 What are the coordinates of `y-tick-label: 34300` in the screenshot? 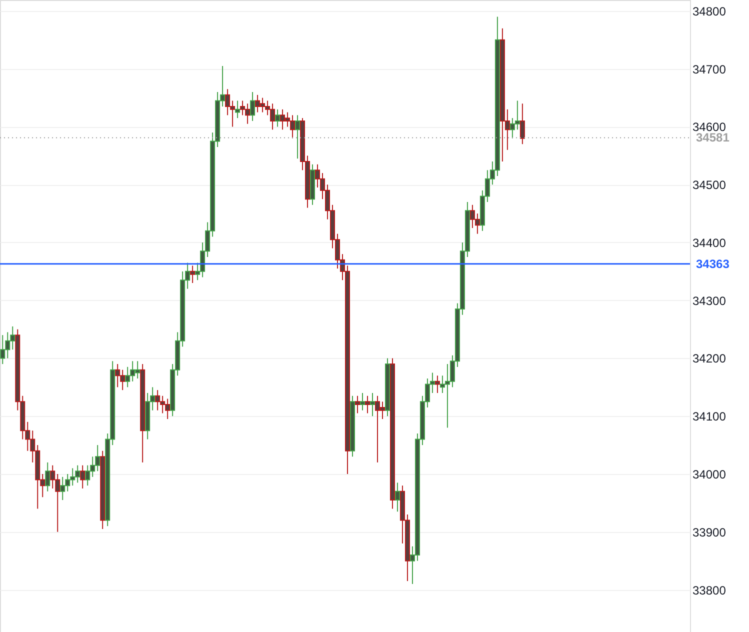 It's located at (709, 301).